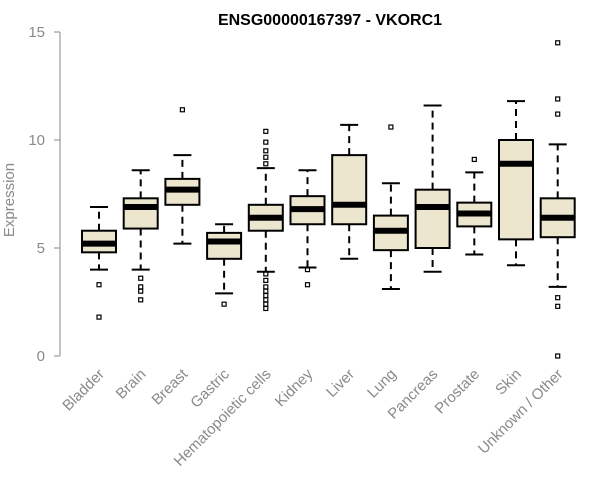  I want to click on box-brain, so click(140, 236).